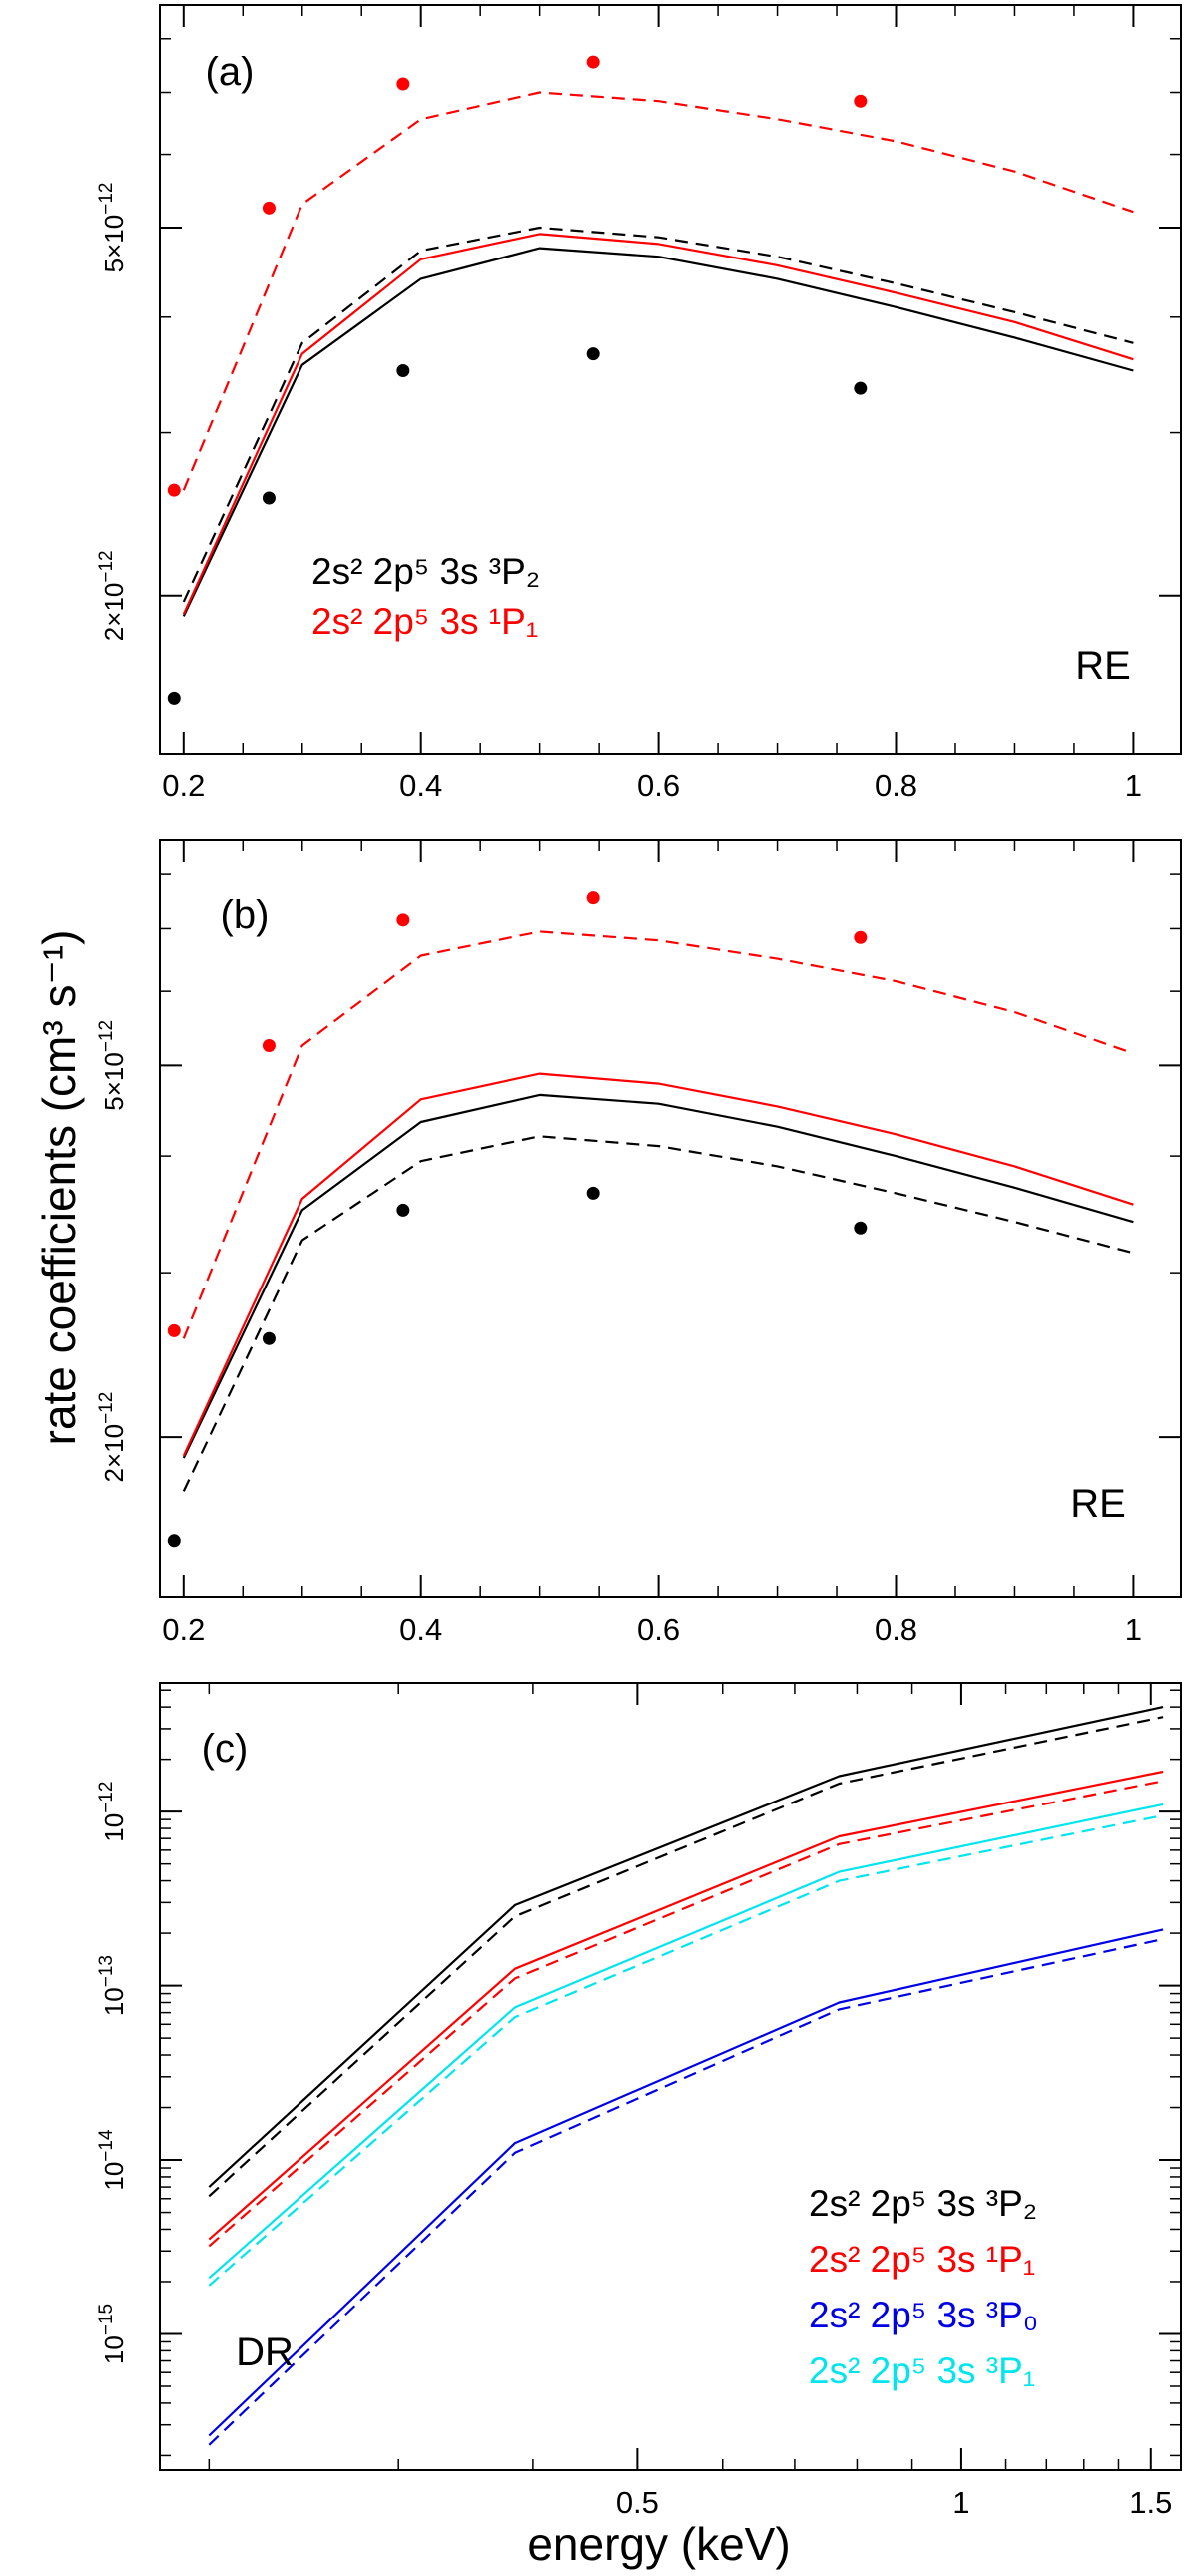  I want to click on legend-entry: 2s² 2p⁵ 3s ³P₀, so click(923, 2315).